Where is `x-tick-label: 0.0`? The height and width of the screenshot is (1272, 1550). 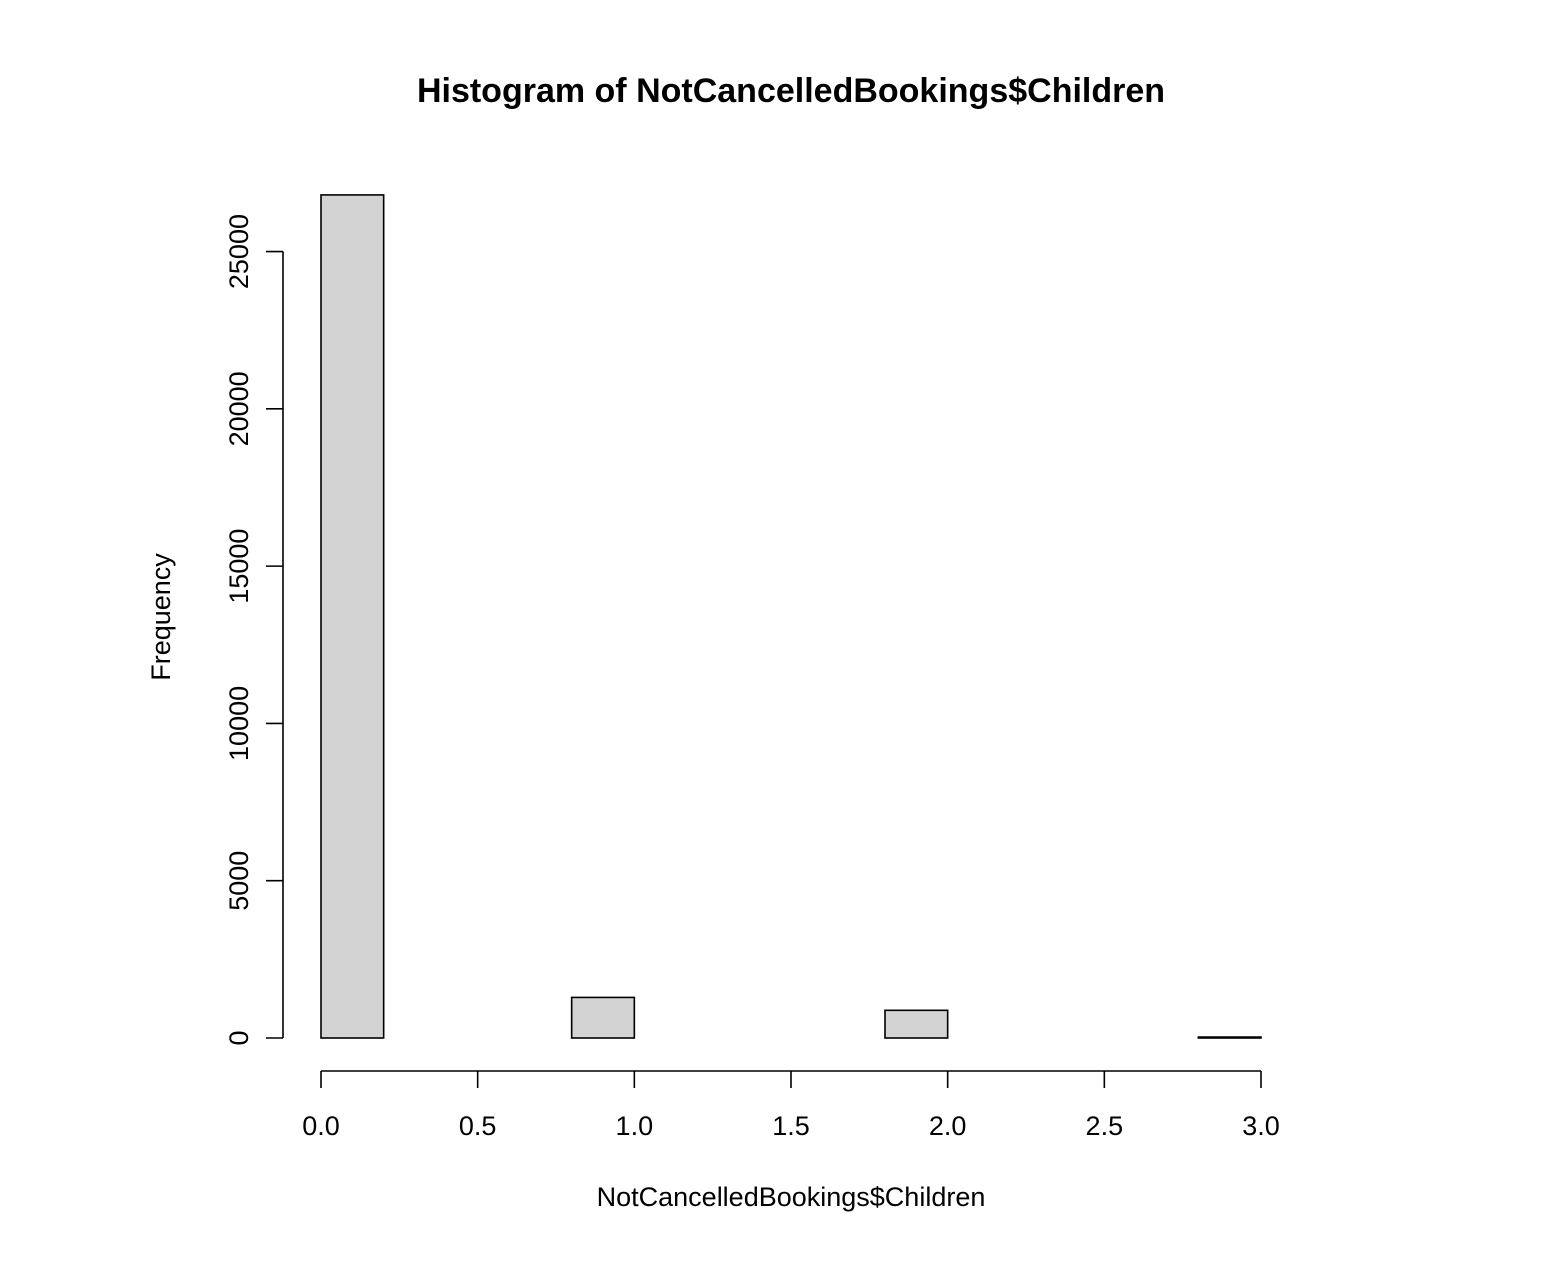 x-tick-label: 0.0 is located at coordinates (321, 1126).